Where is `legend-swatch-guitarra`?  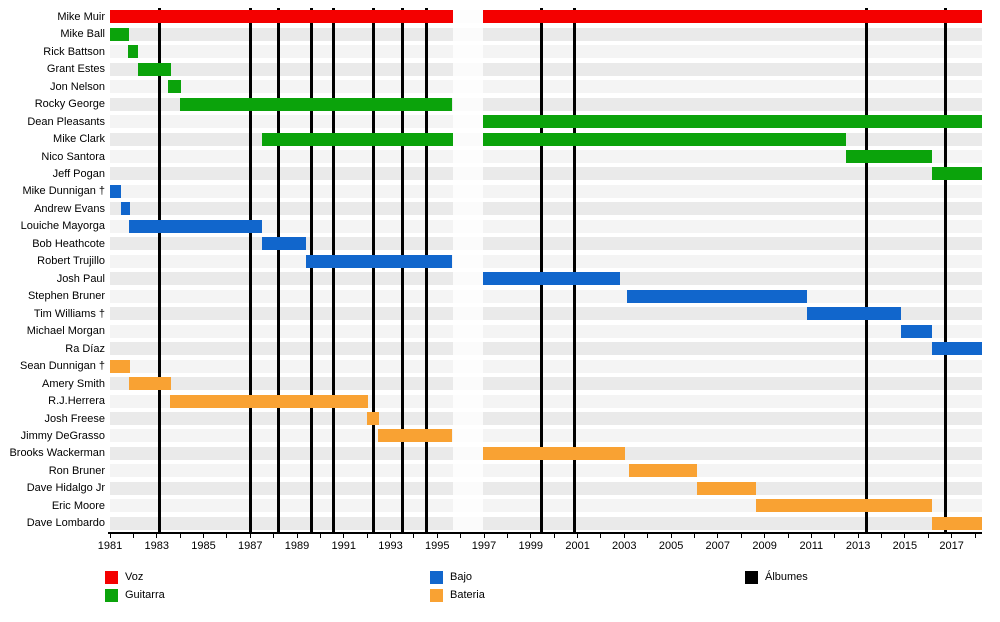
legend-swatch-guitarra is located at coordinates (111, 595).